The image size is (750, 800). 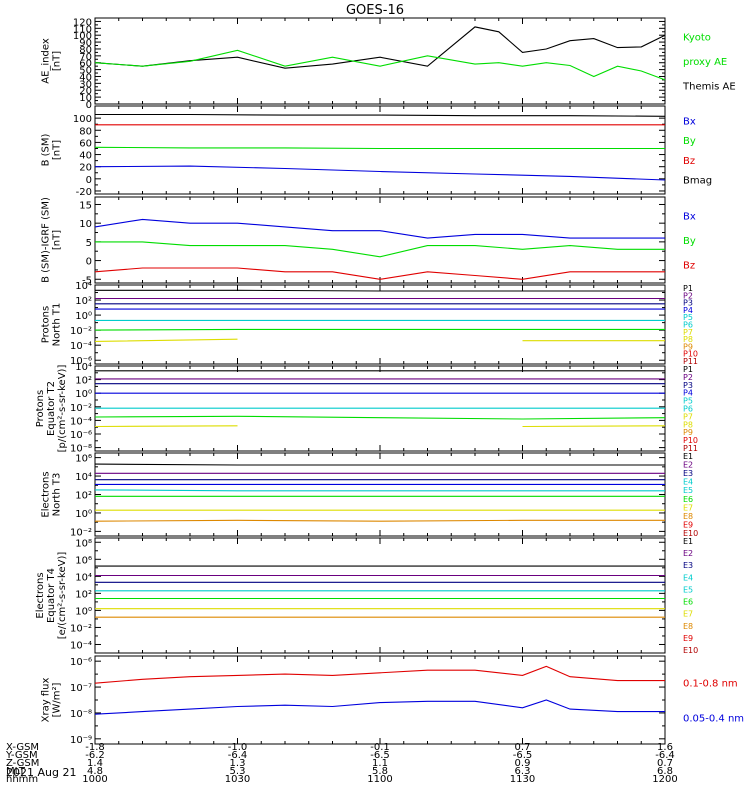 I want to click on legend-item: proxy AE, so click(x=705, y=62).